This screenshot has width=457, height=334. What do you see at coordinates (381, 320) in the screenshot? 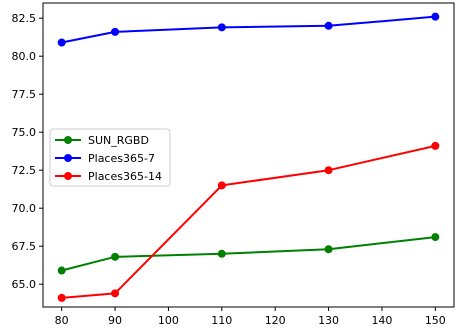
I see `x-tick-label: 140` at bounding box center [381, 320].